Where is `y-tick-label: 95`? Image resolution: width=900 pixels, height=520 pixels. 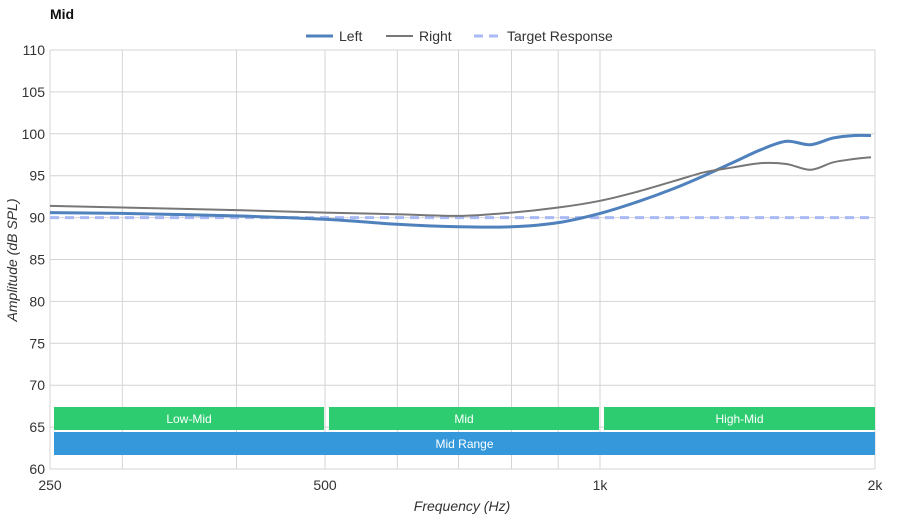 y-tick-label: 95 is located at coordinates (37, 176).